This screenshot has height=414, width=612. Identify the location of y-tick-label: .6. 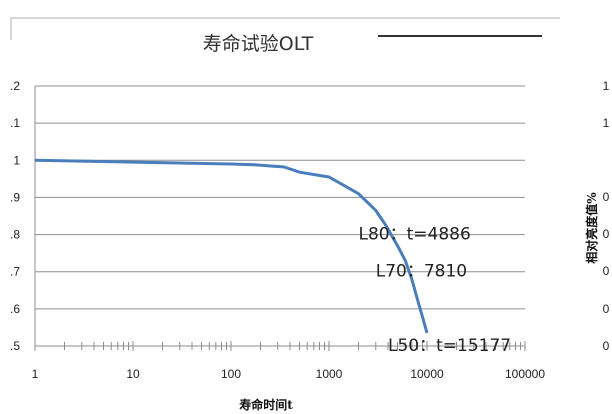
(15, 309).